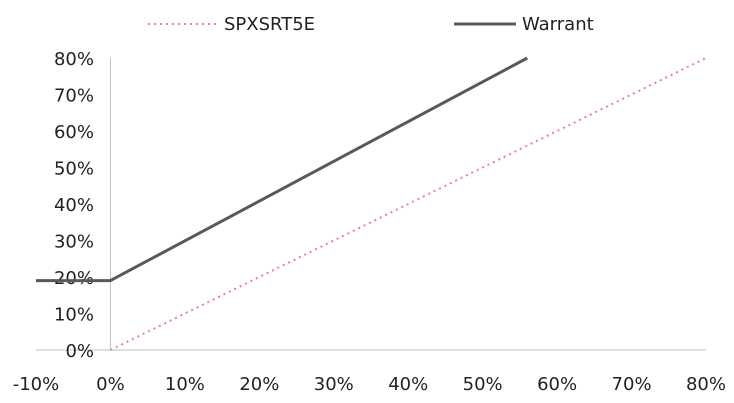  Describe the element at coordinates (36, 384) in the screenshot. I see `x-tick-label: -10%` at that location.